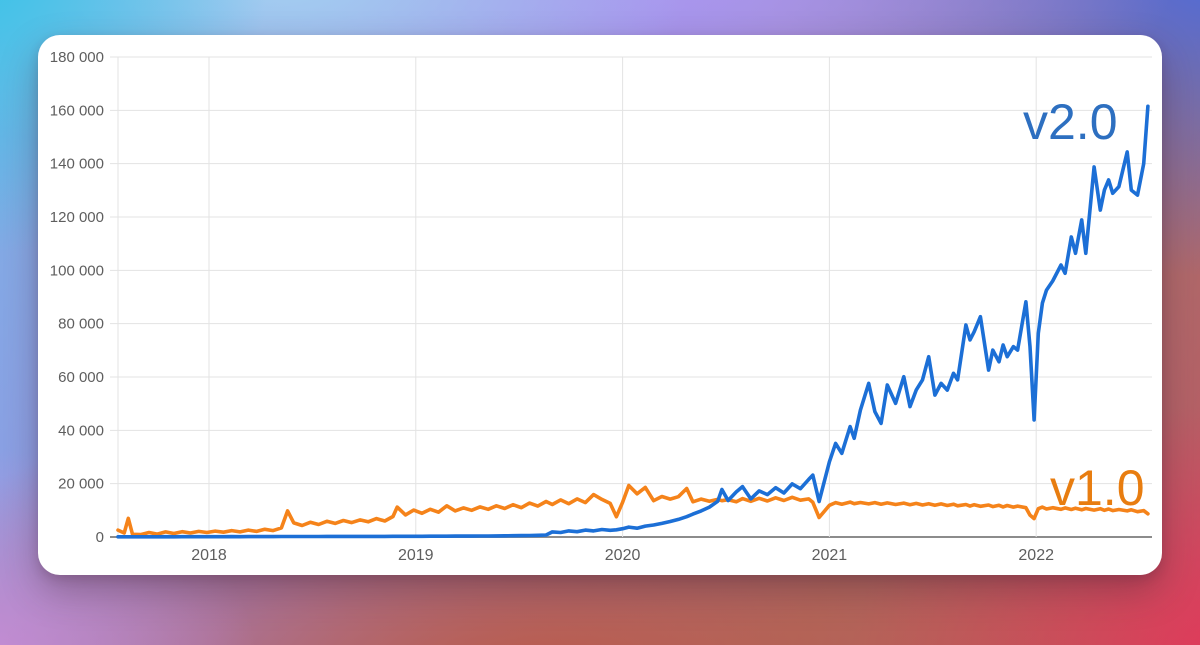 The width and height of the screenshot is (1200, 645). I want to click on y-tick-label: 100 000, so click(77, 270).